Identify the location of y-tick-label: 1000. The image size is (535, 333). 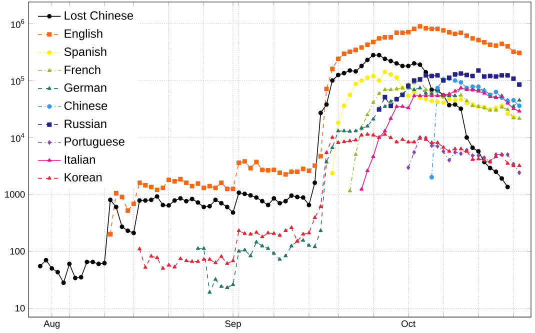
(15, 194).